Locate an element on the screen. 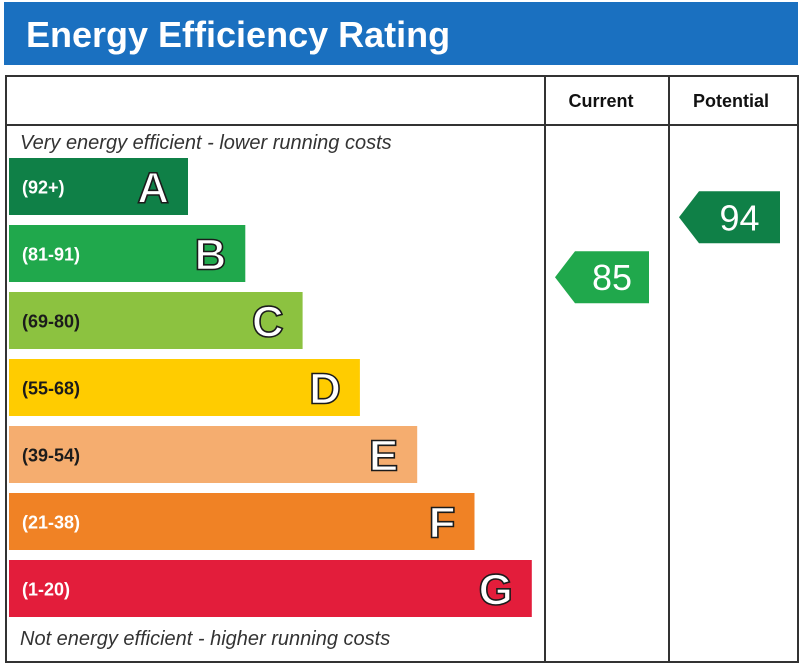 This screenshot has height=665, width=800. band-c: (69-80) C is located at coordinates (156, 320).